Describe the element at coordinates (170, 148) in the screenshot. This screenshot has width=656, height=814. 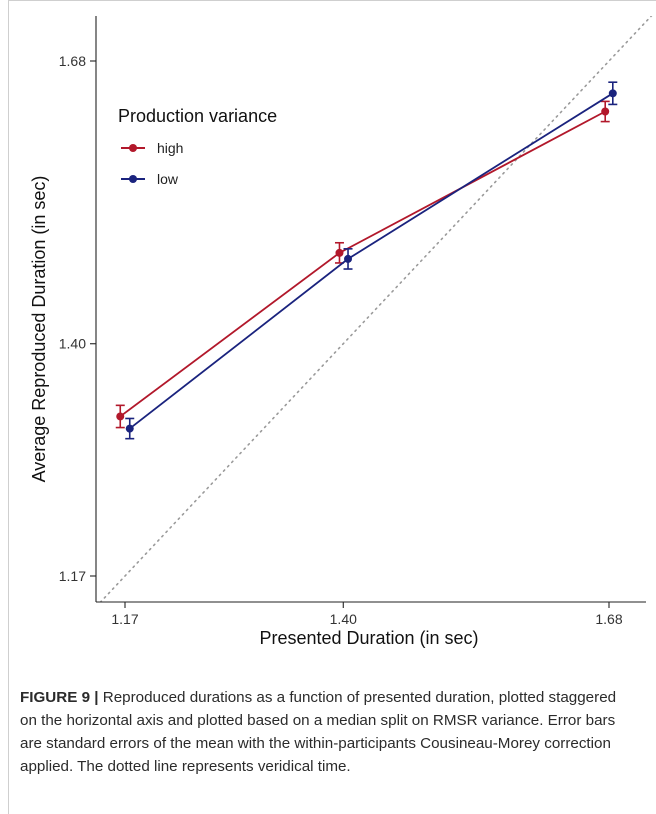
I see `legend-label-high: high` at that location.